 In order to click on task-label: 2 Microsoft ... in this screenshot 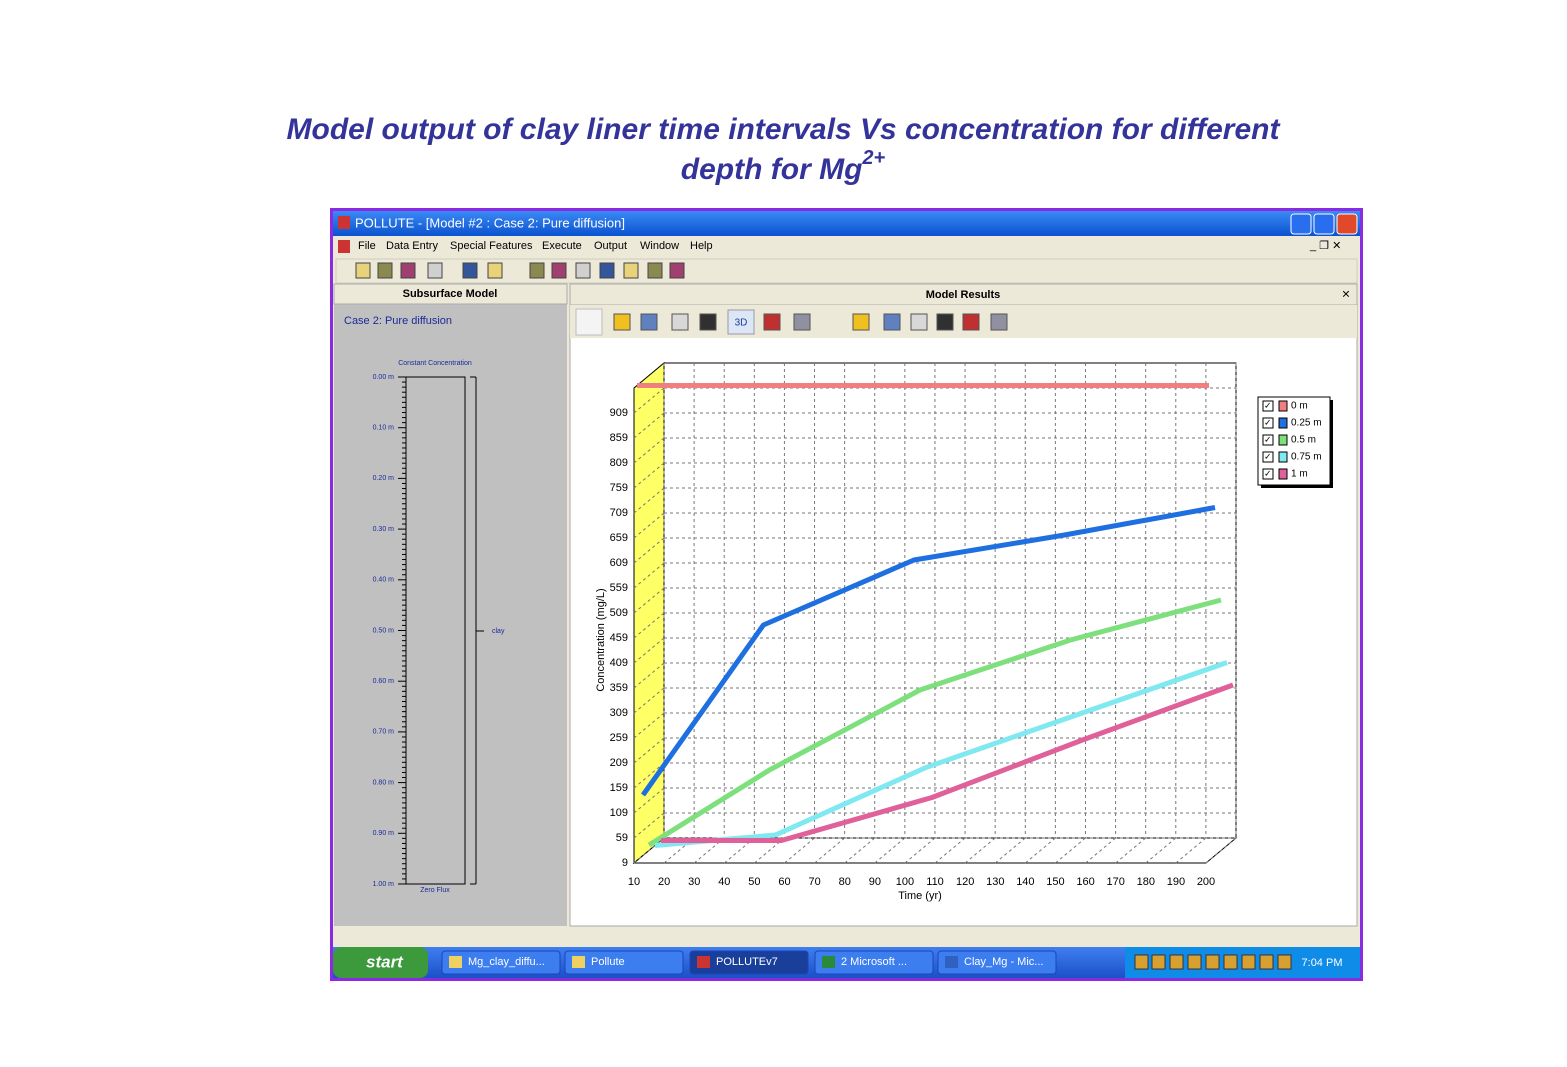, I will do `click(874, 962)`.